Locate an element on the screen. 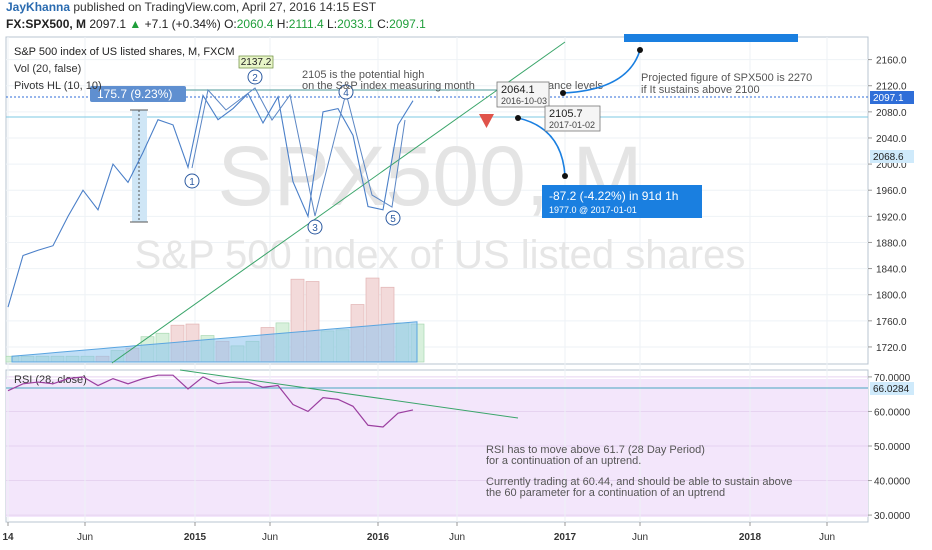 This screenshot has height=550, width=932. svg-text: 4 is located at coordinates (346, 93).